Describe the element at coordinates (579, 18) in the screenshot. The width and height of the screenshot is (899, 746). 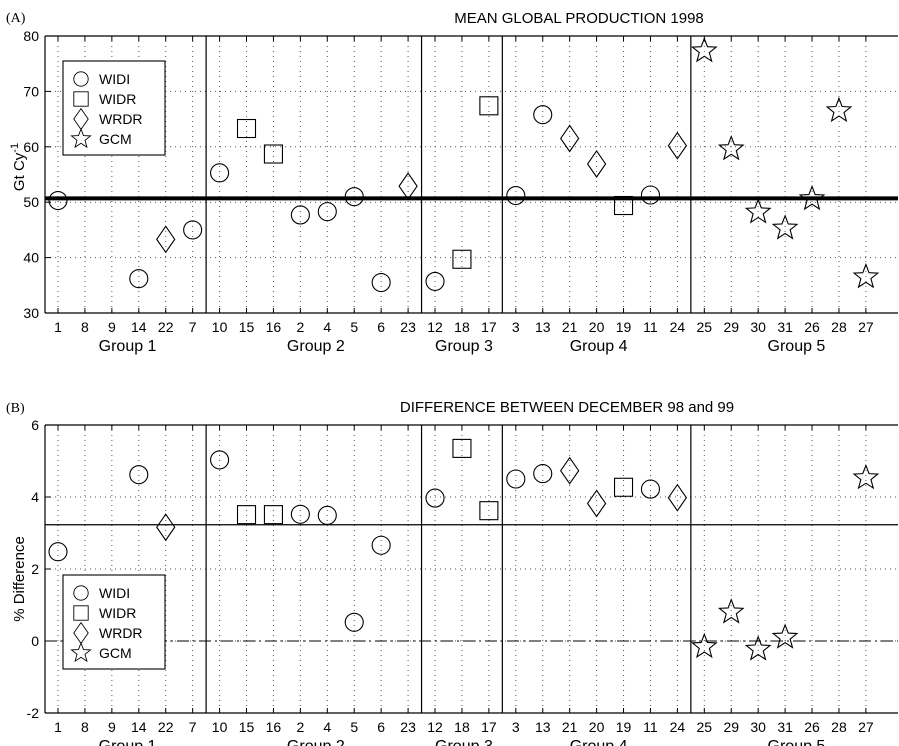
I see `panel-a-title: MEAN GLOBAL PRODUCTION 1998` at that location.